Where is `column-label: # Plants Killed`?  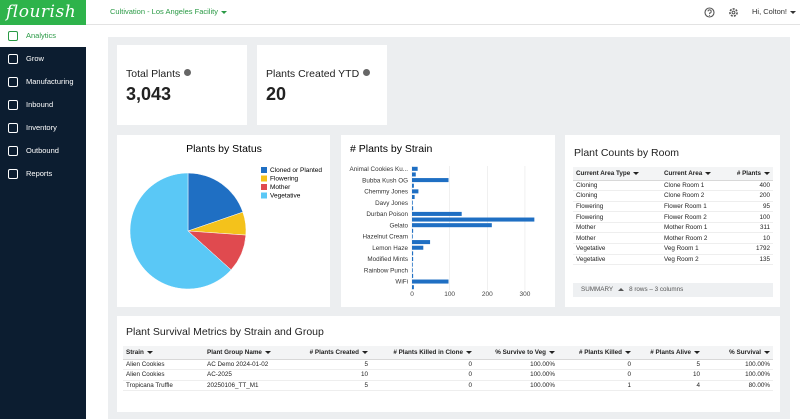
column-label: # Plants Killed is located at coordinates (600, 352).